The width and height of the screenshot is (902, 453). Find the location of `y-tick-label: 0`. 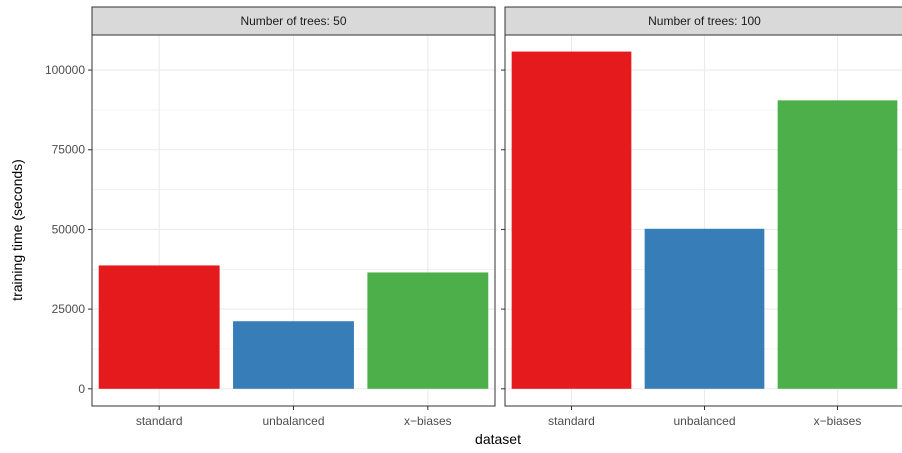

y-tick-label: 0 is located at coordinates (81, 389).